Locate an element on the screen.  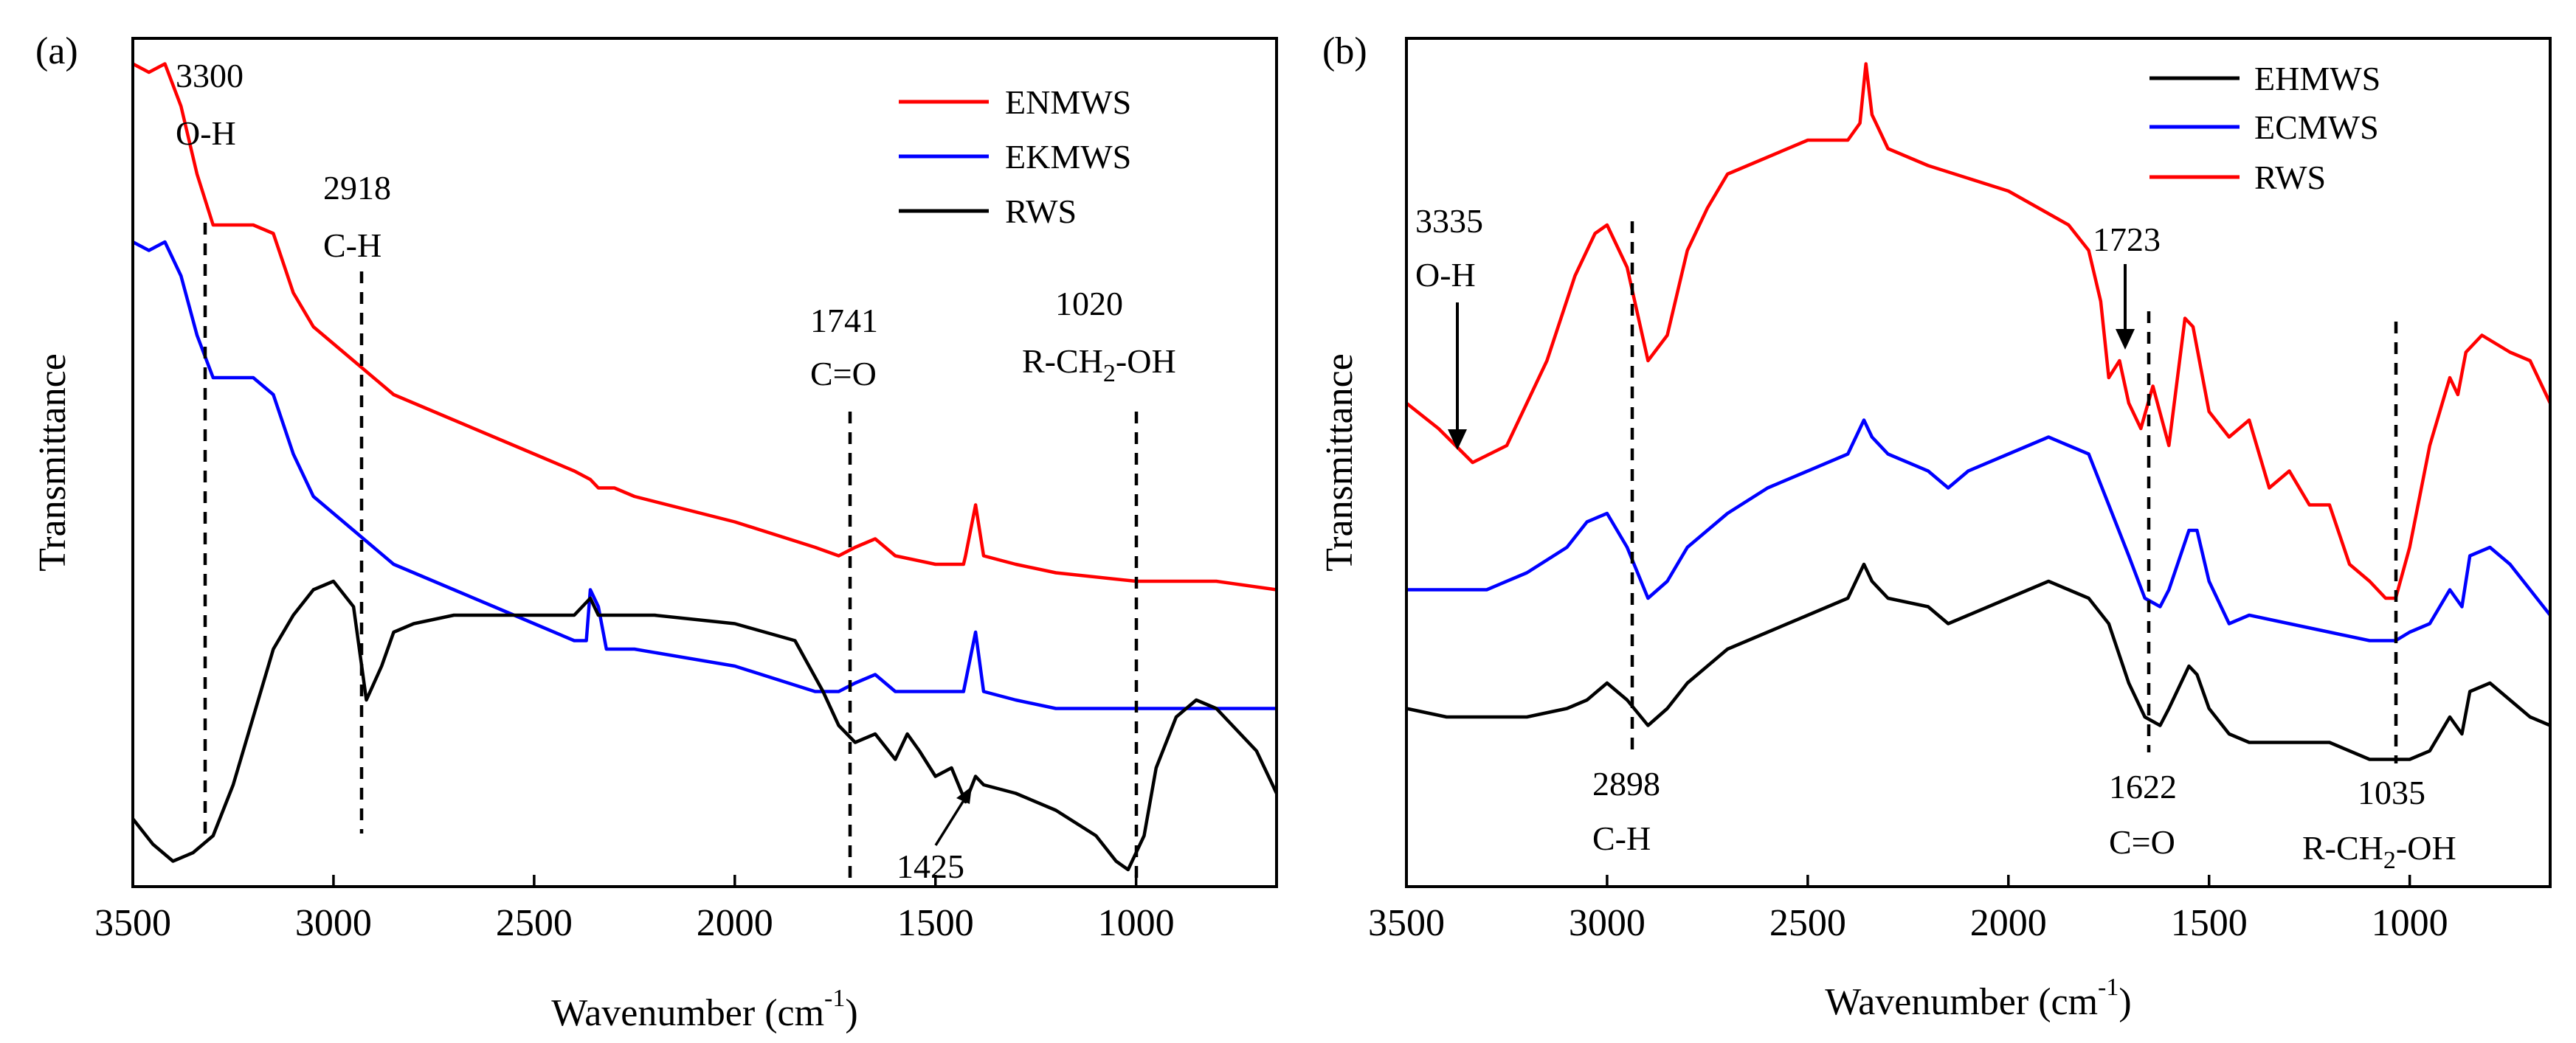
panel-b-annotation-1035: 1035 is located at coordinates (2391, 793).